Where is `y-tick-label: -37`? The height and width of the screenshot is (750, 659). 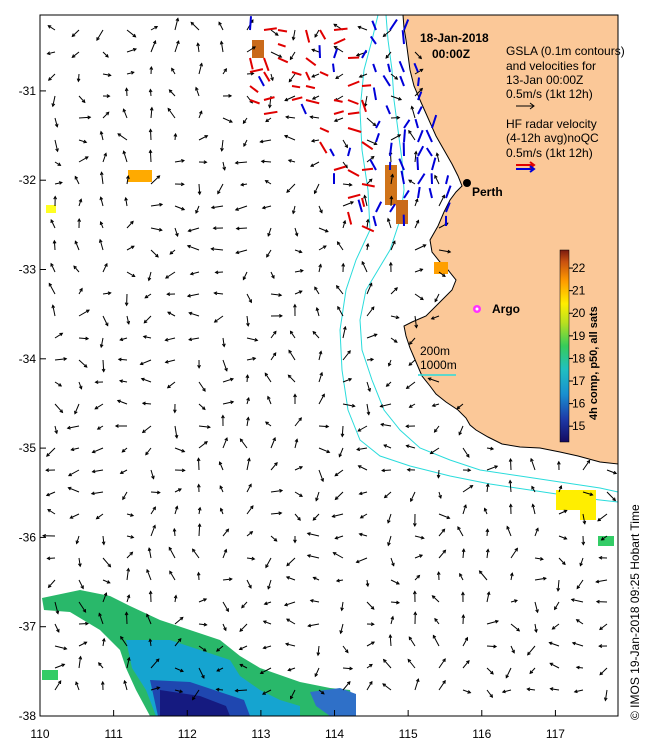 y-tick-label: -37 is located at coordinates (28, 627).